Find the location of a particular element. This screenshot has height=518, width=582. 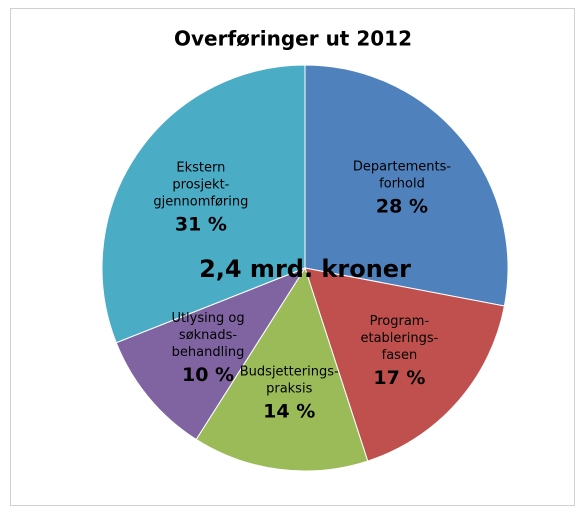

slice-label: fasen is located at coordinates (400, 355).